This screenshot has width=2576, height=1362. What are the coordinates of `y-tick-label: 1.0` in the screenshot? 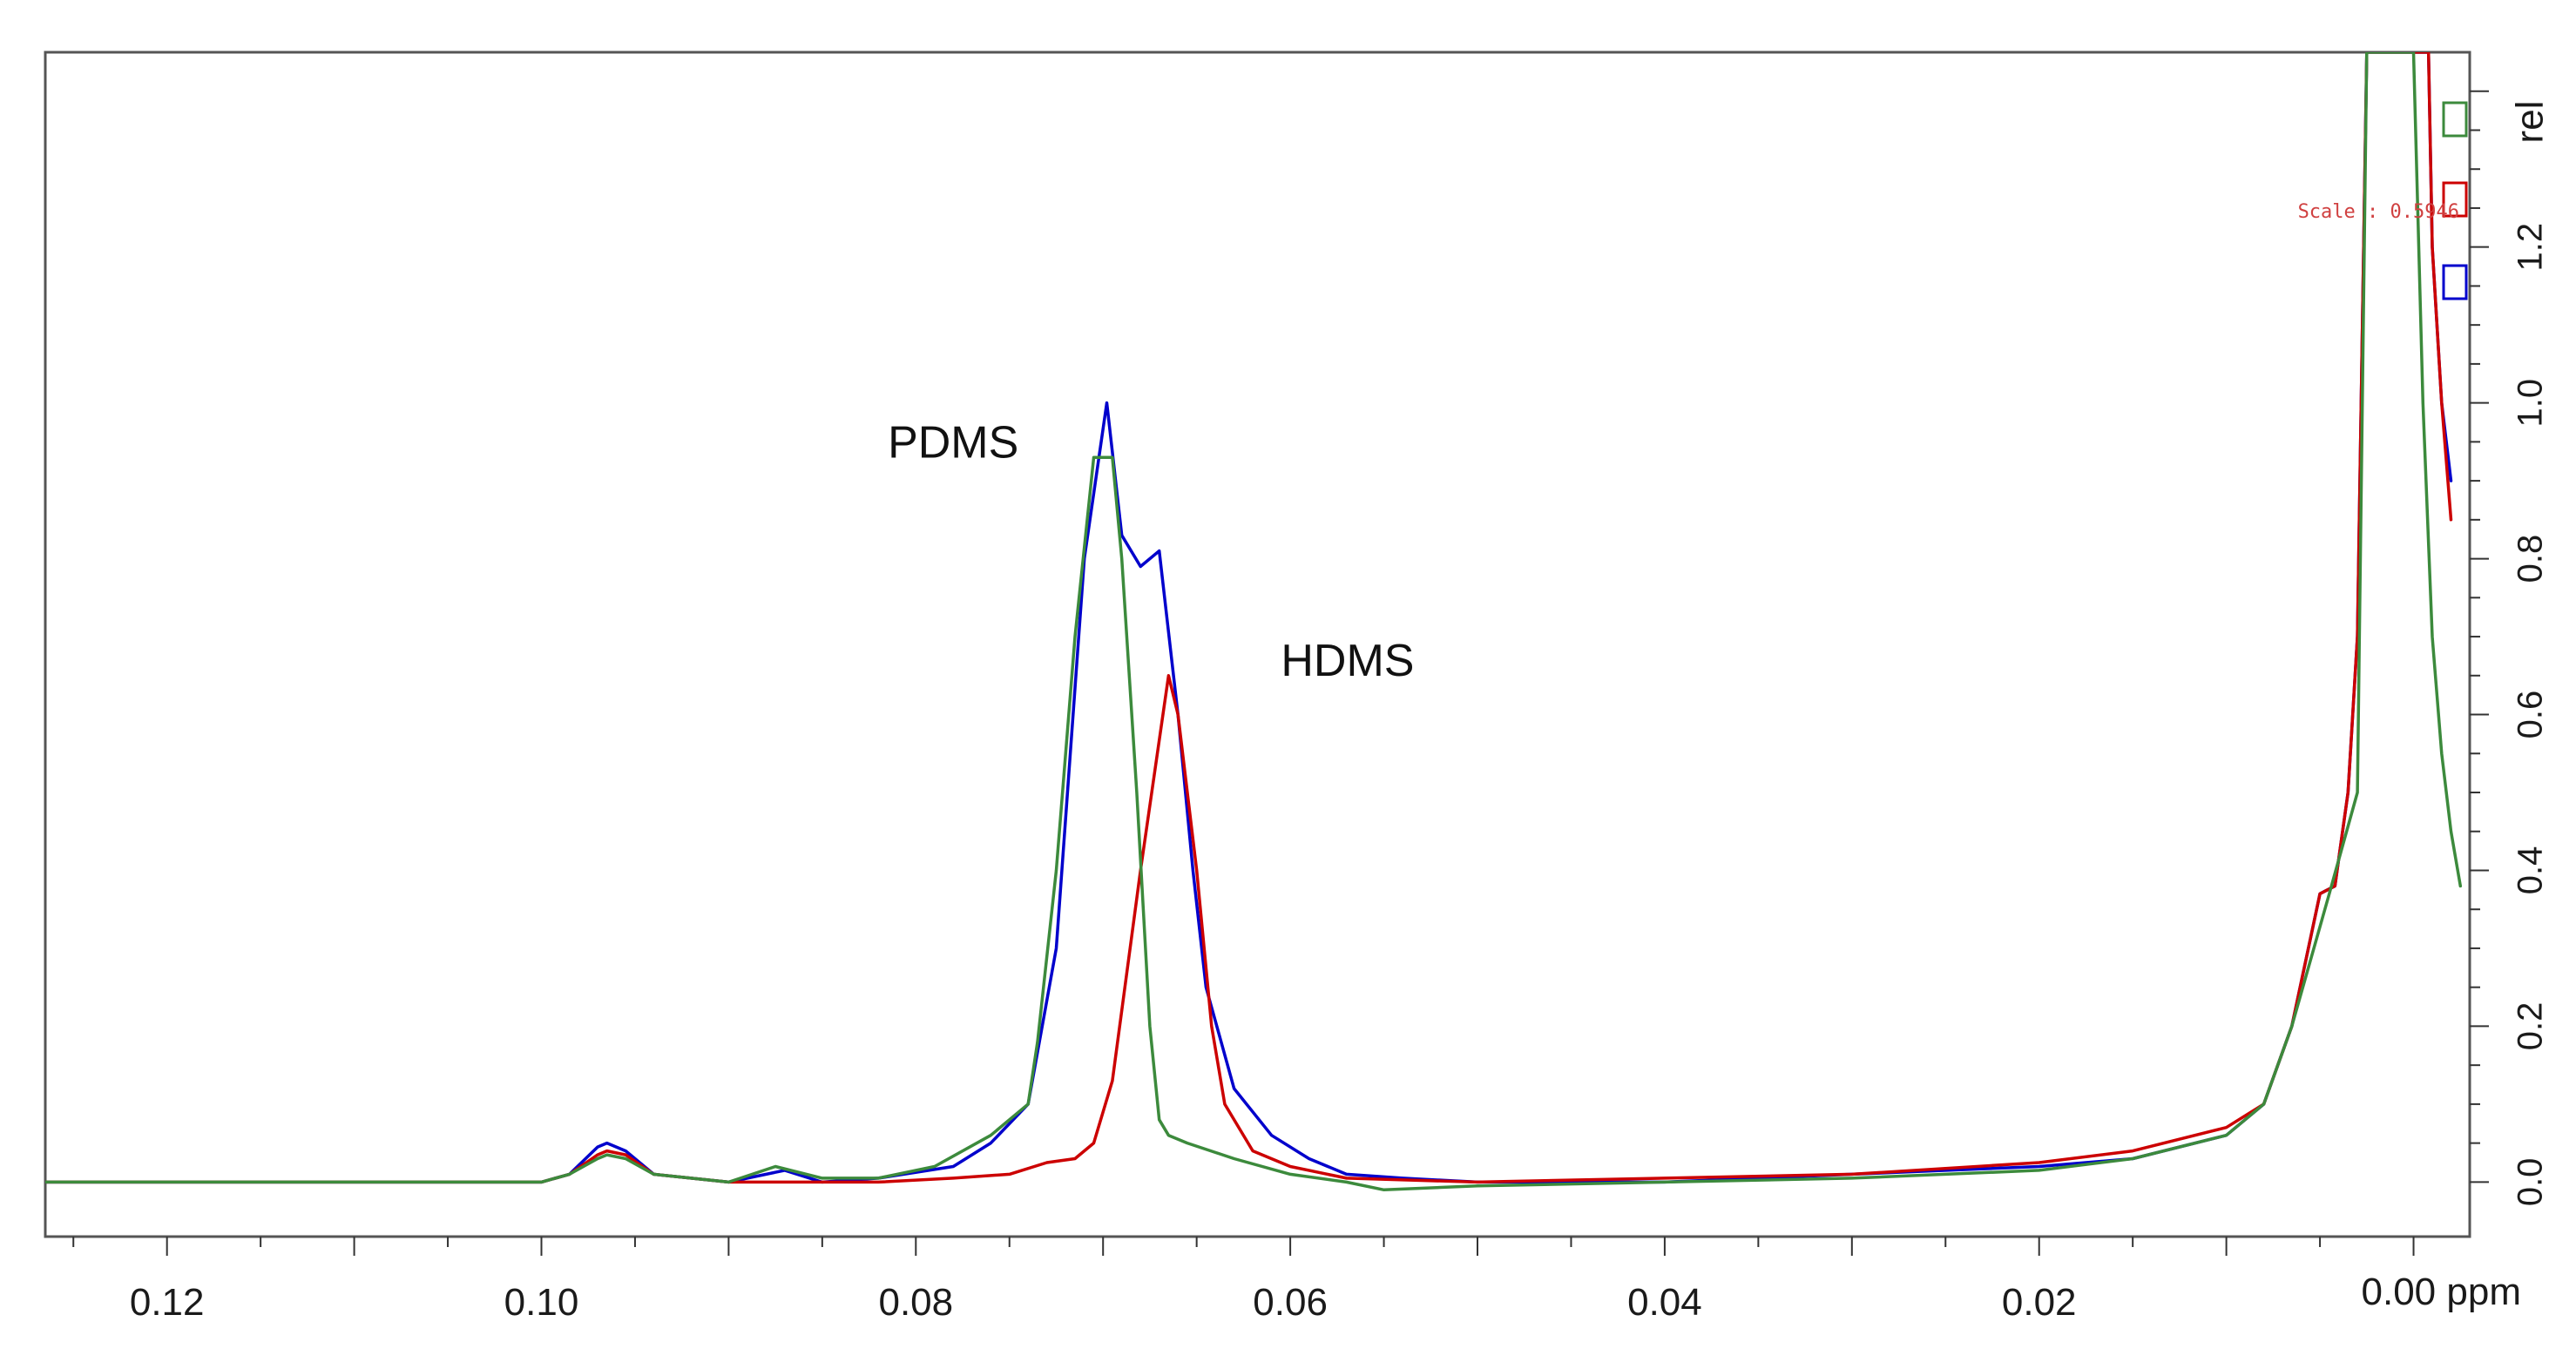 It's located at (2531, 404).